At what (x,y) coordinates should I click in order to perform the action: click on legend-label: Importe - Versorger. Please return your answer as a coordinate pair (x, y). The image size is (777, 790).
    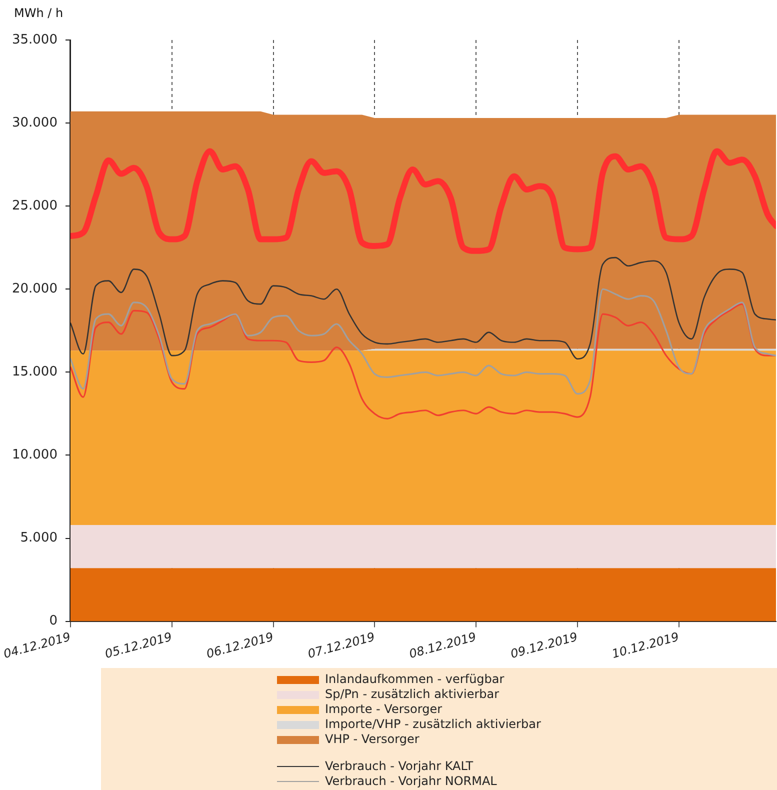
    Looking at the image, I should click on (383, 709).